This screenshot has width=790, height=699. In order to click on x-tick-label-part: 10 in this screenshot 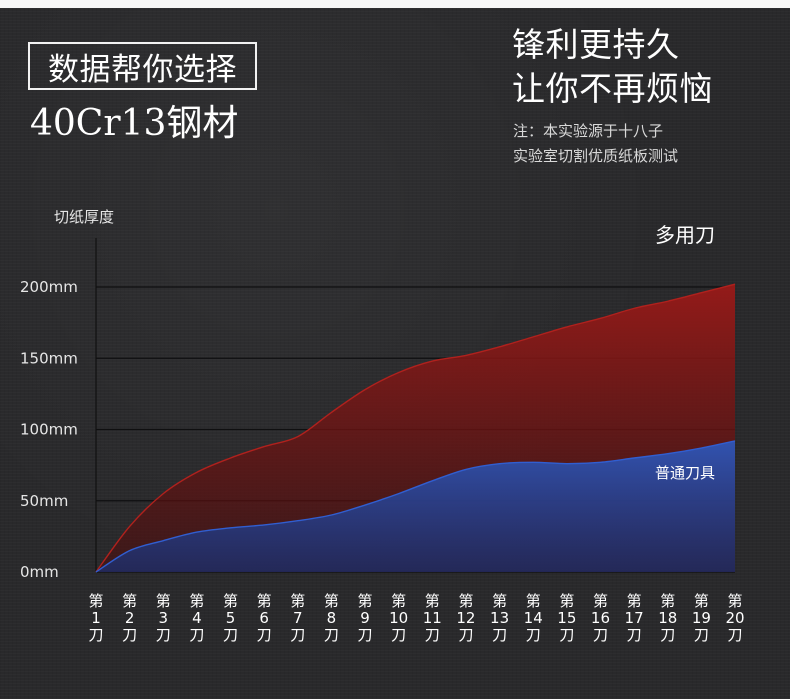, I will do `click(398, 618)`.